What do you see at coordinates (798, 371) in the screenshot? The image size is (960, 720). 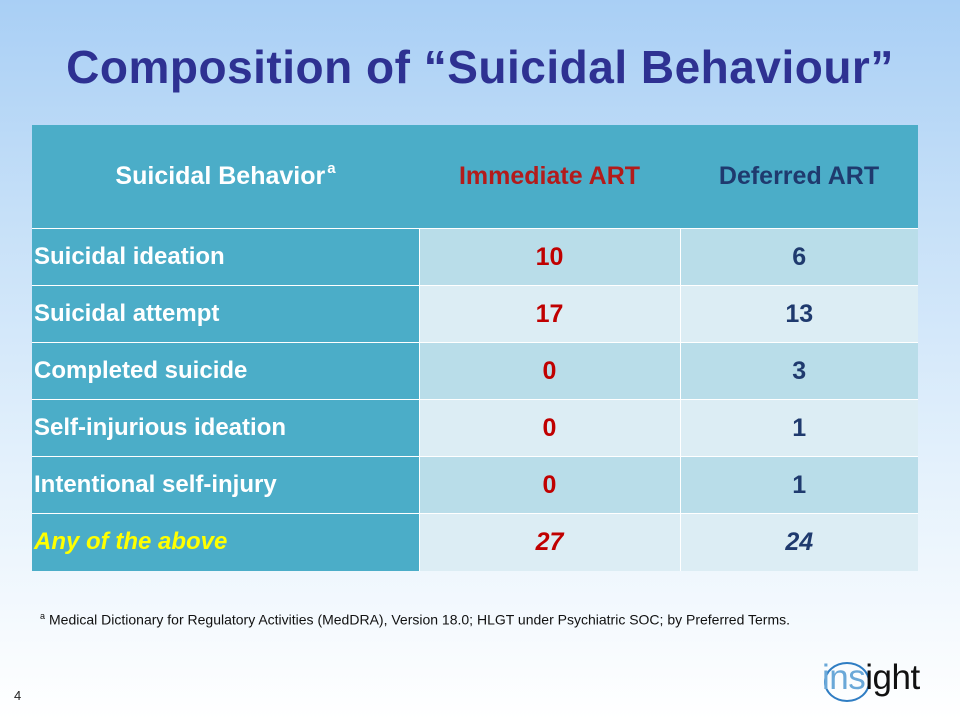 I see `deferred-art-value: 3` at bounding box center [798, 371].